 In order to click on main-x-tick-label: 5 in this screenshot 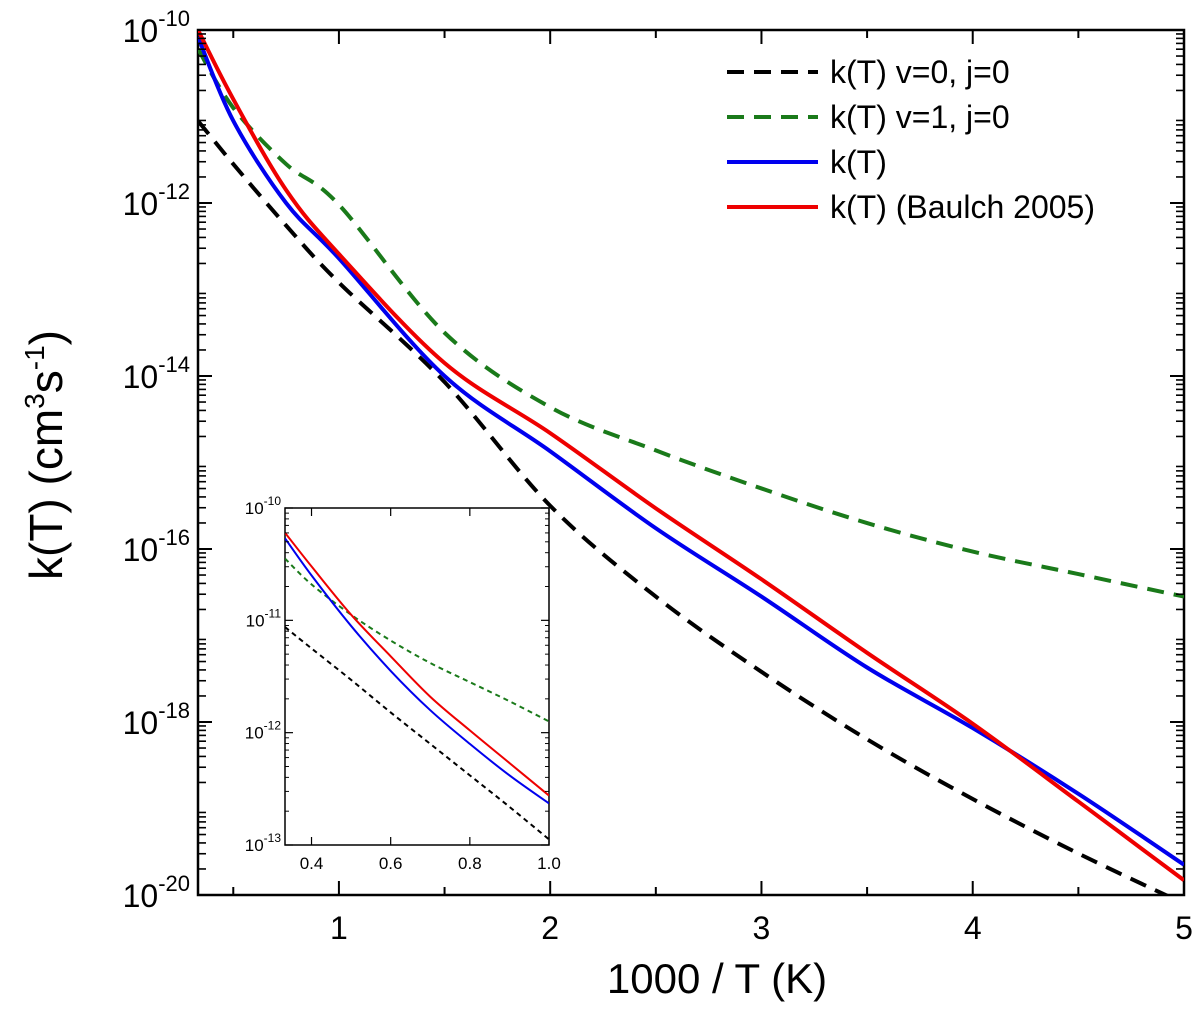, I will do `click(1184, 928)`.